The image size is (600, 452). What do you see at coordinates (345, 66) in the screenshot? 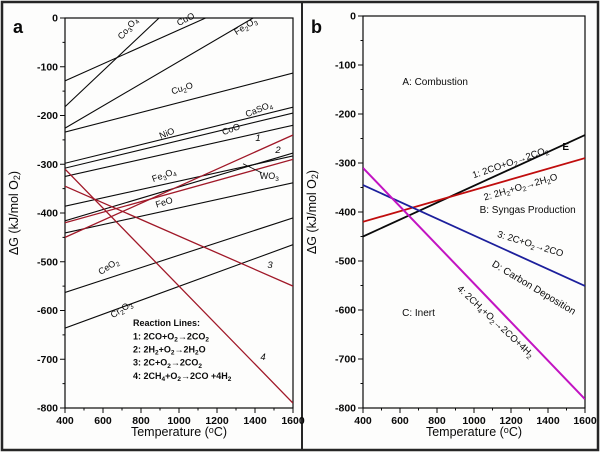
I see `y-tick-label-b: -100` at bounding box center [345, 66].